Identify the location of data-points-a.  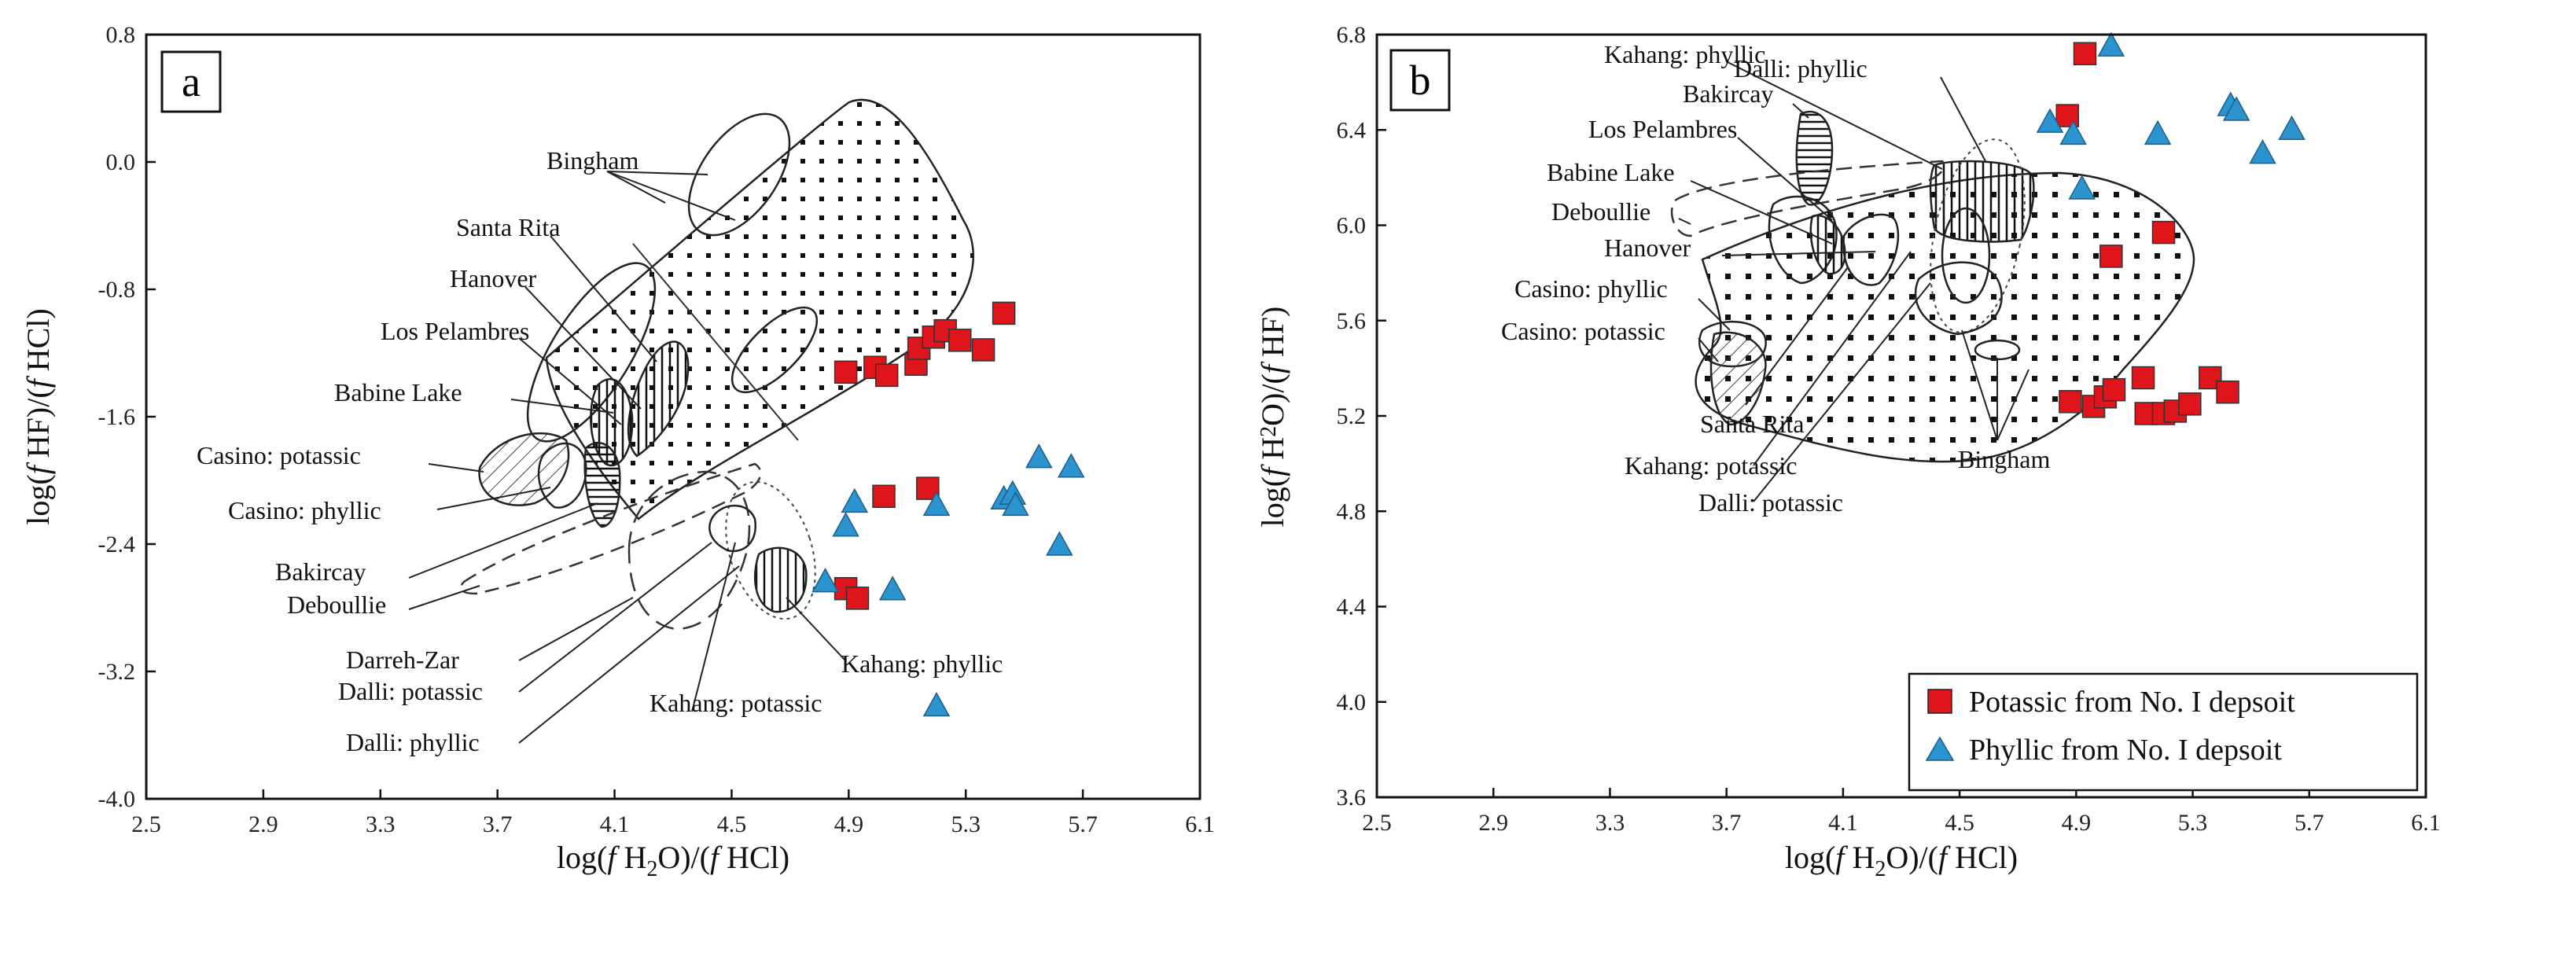
(948, 509).